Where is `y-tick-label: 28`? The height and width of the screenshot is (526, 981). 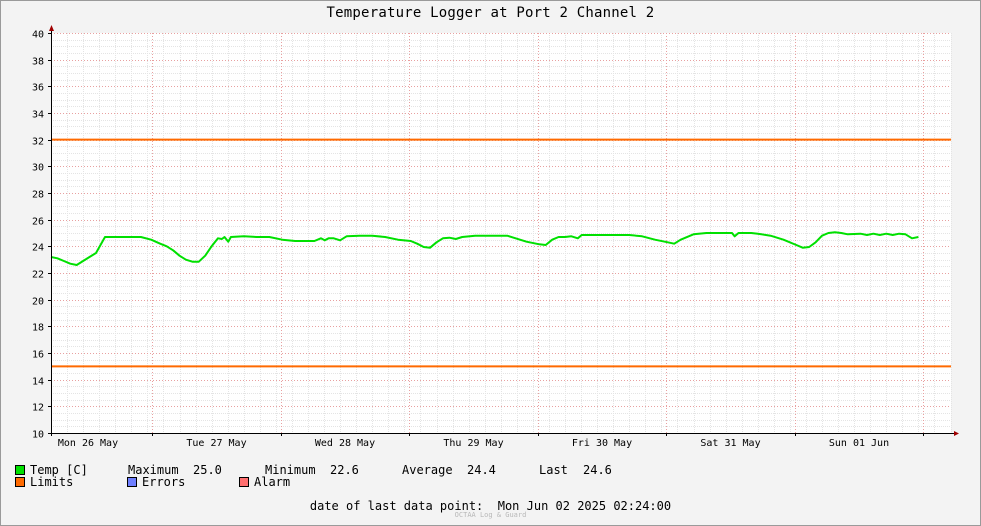
y-tick-label: 28 is located at coordinates (38, 195).